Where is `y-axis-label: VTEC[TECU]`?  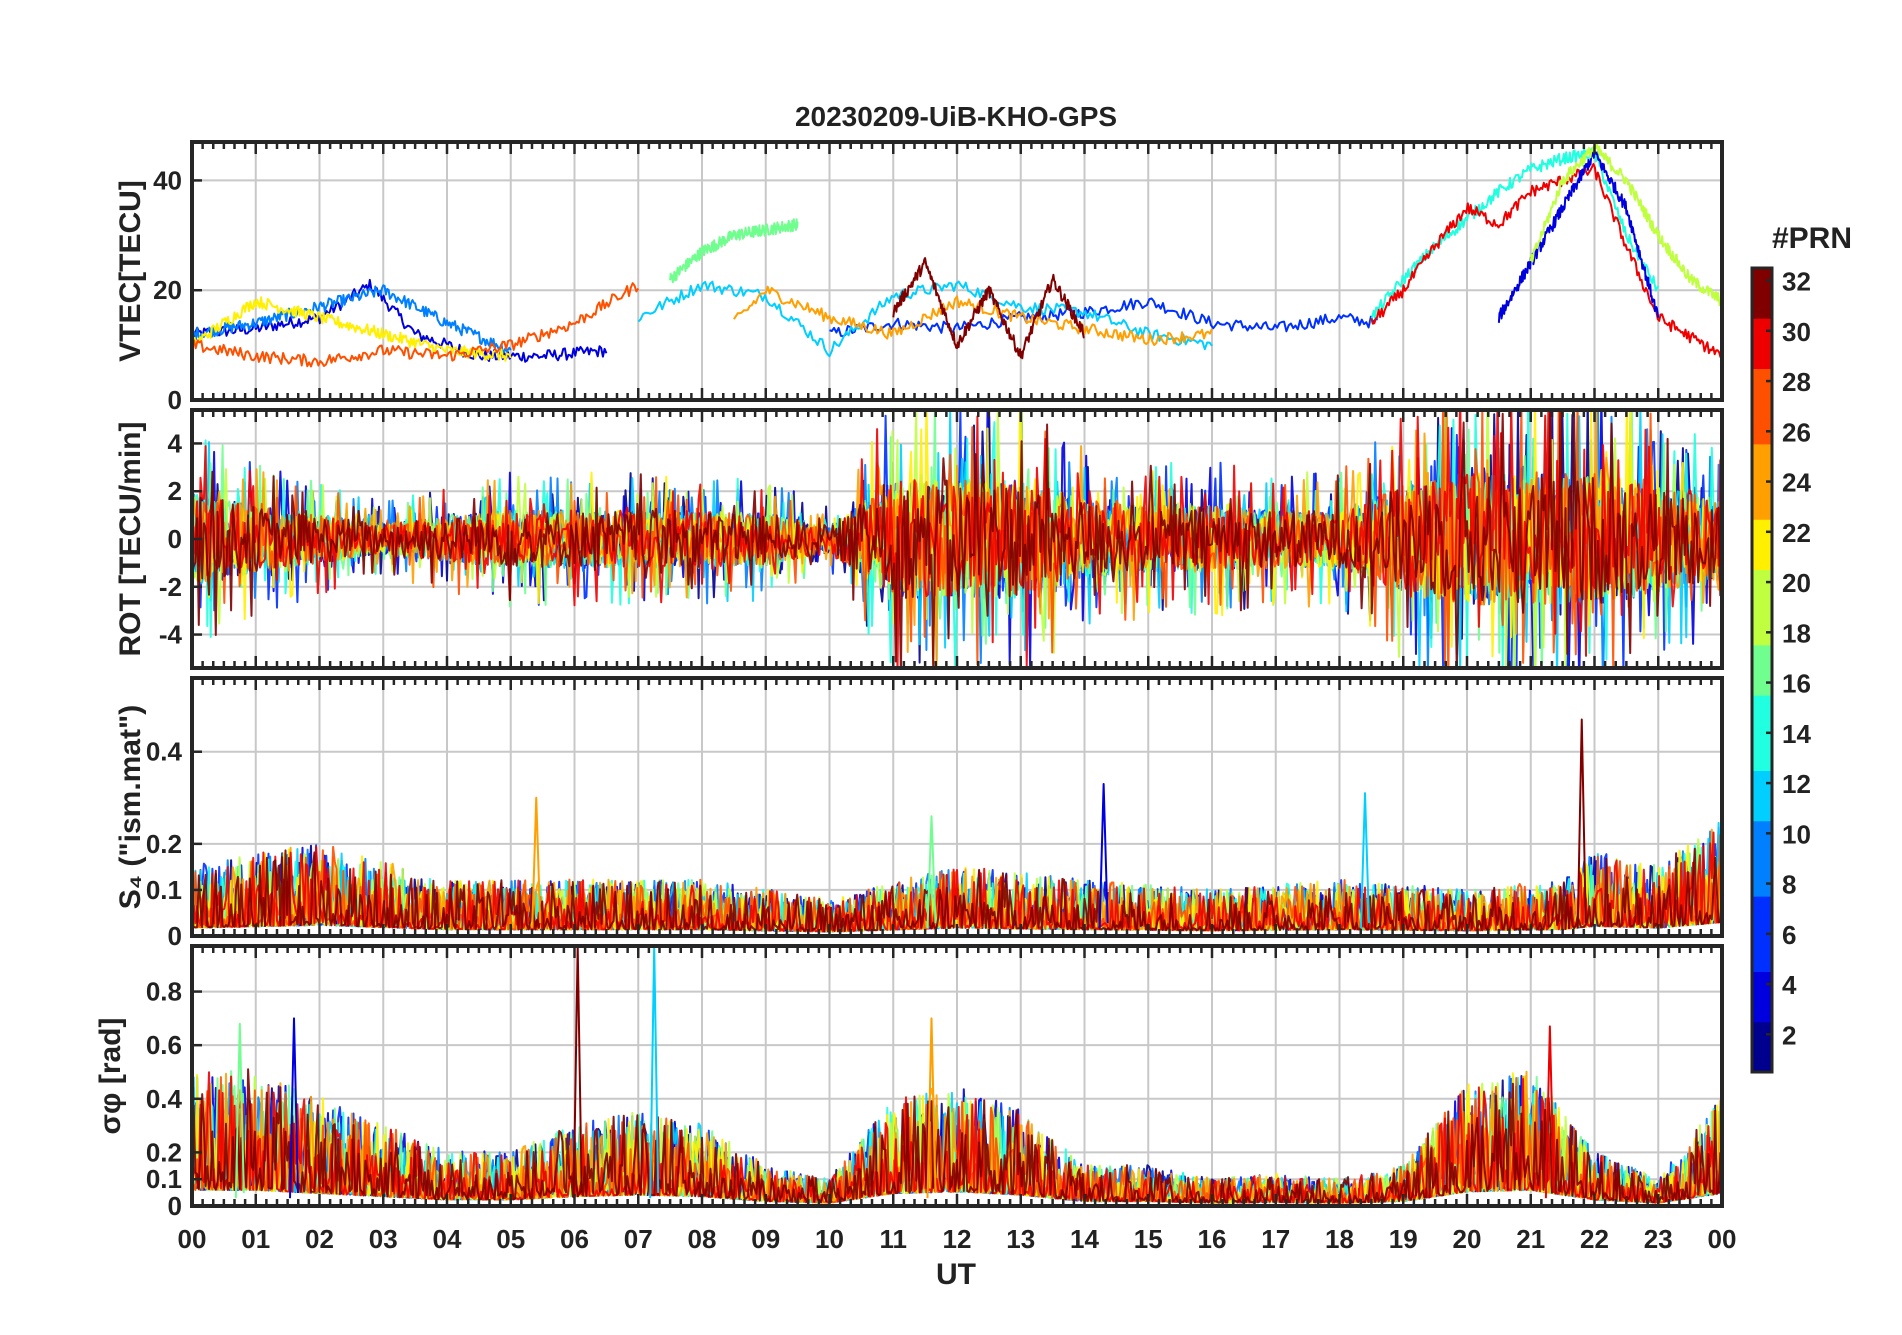
y-axis-label: VTEC[TECU] is located at coordinates (130, 271).